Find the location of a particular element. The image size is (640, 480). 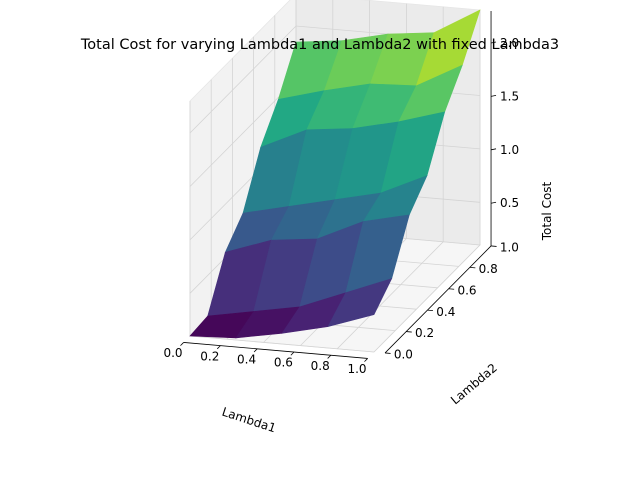

y-tick-label: 0.0 is located at coordinates (403, 355).